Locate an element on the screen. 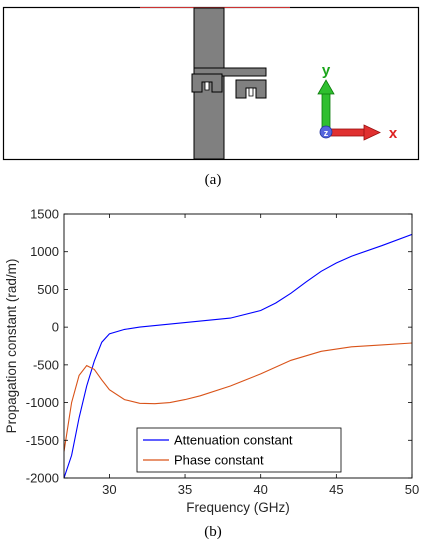 The image size is (426, 550). resonator-right-gap is located at coordinates (251, 92).